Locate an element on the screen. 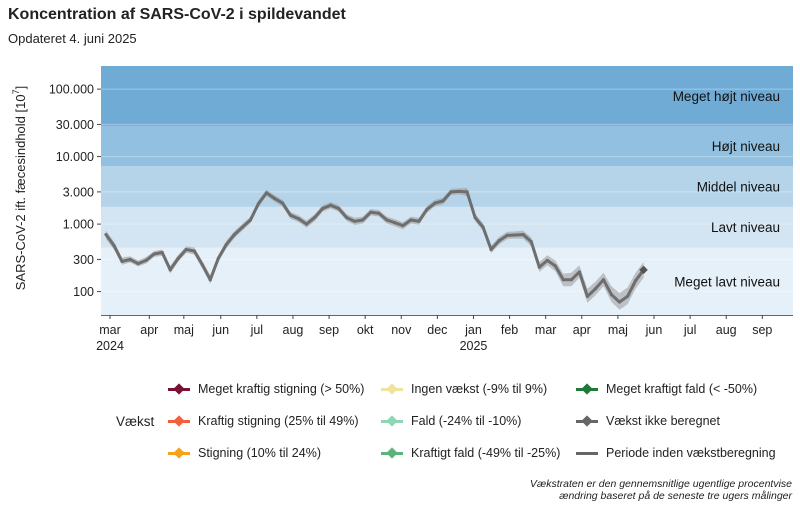  x-tick-label-4: jul is located at coordinates (257, 330).